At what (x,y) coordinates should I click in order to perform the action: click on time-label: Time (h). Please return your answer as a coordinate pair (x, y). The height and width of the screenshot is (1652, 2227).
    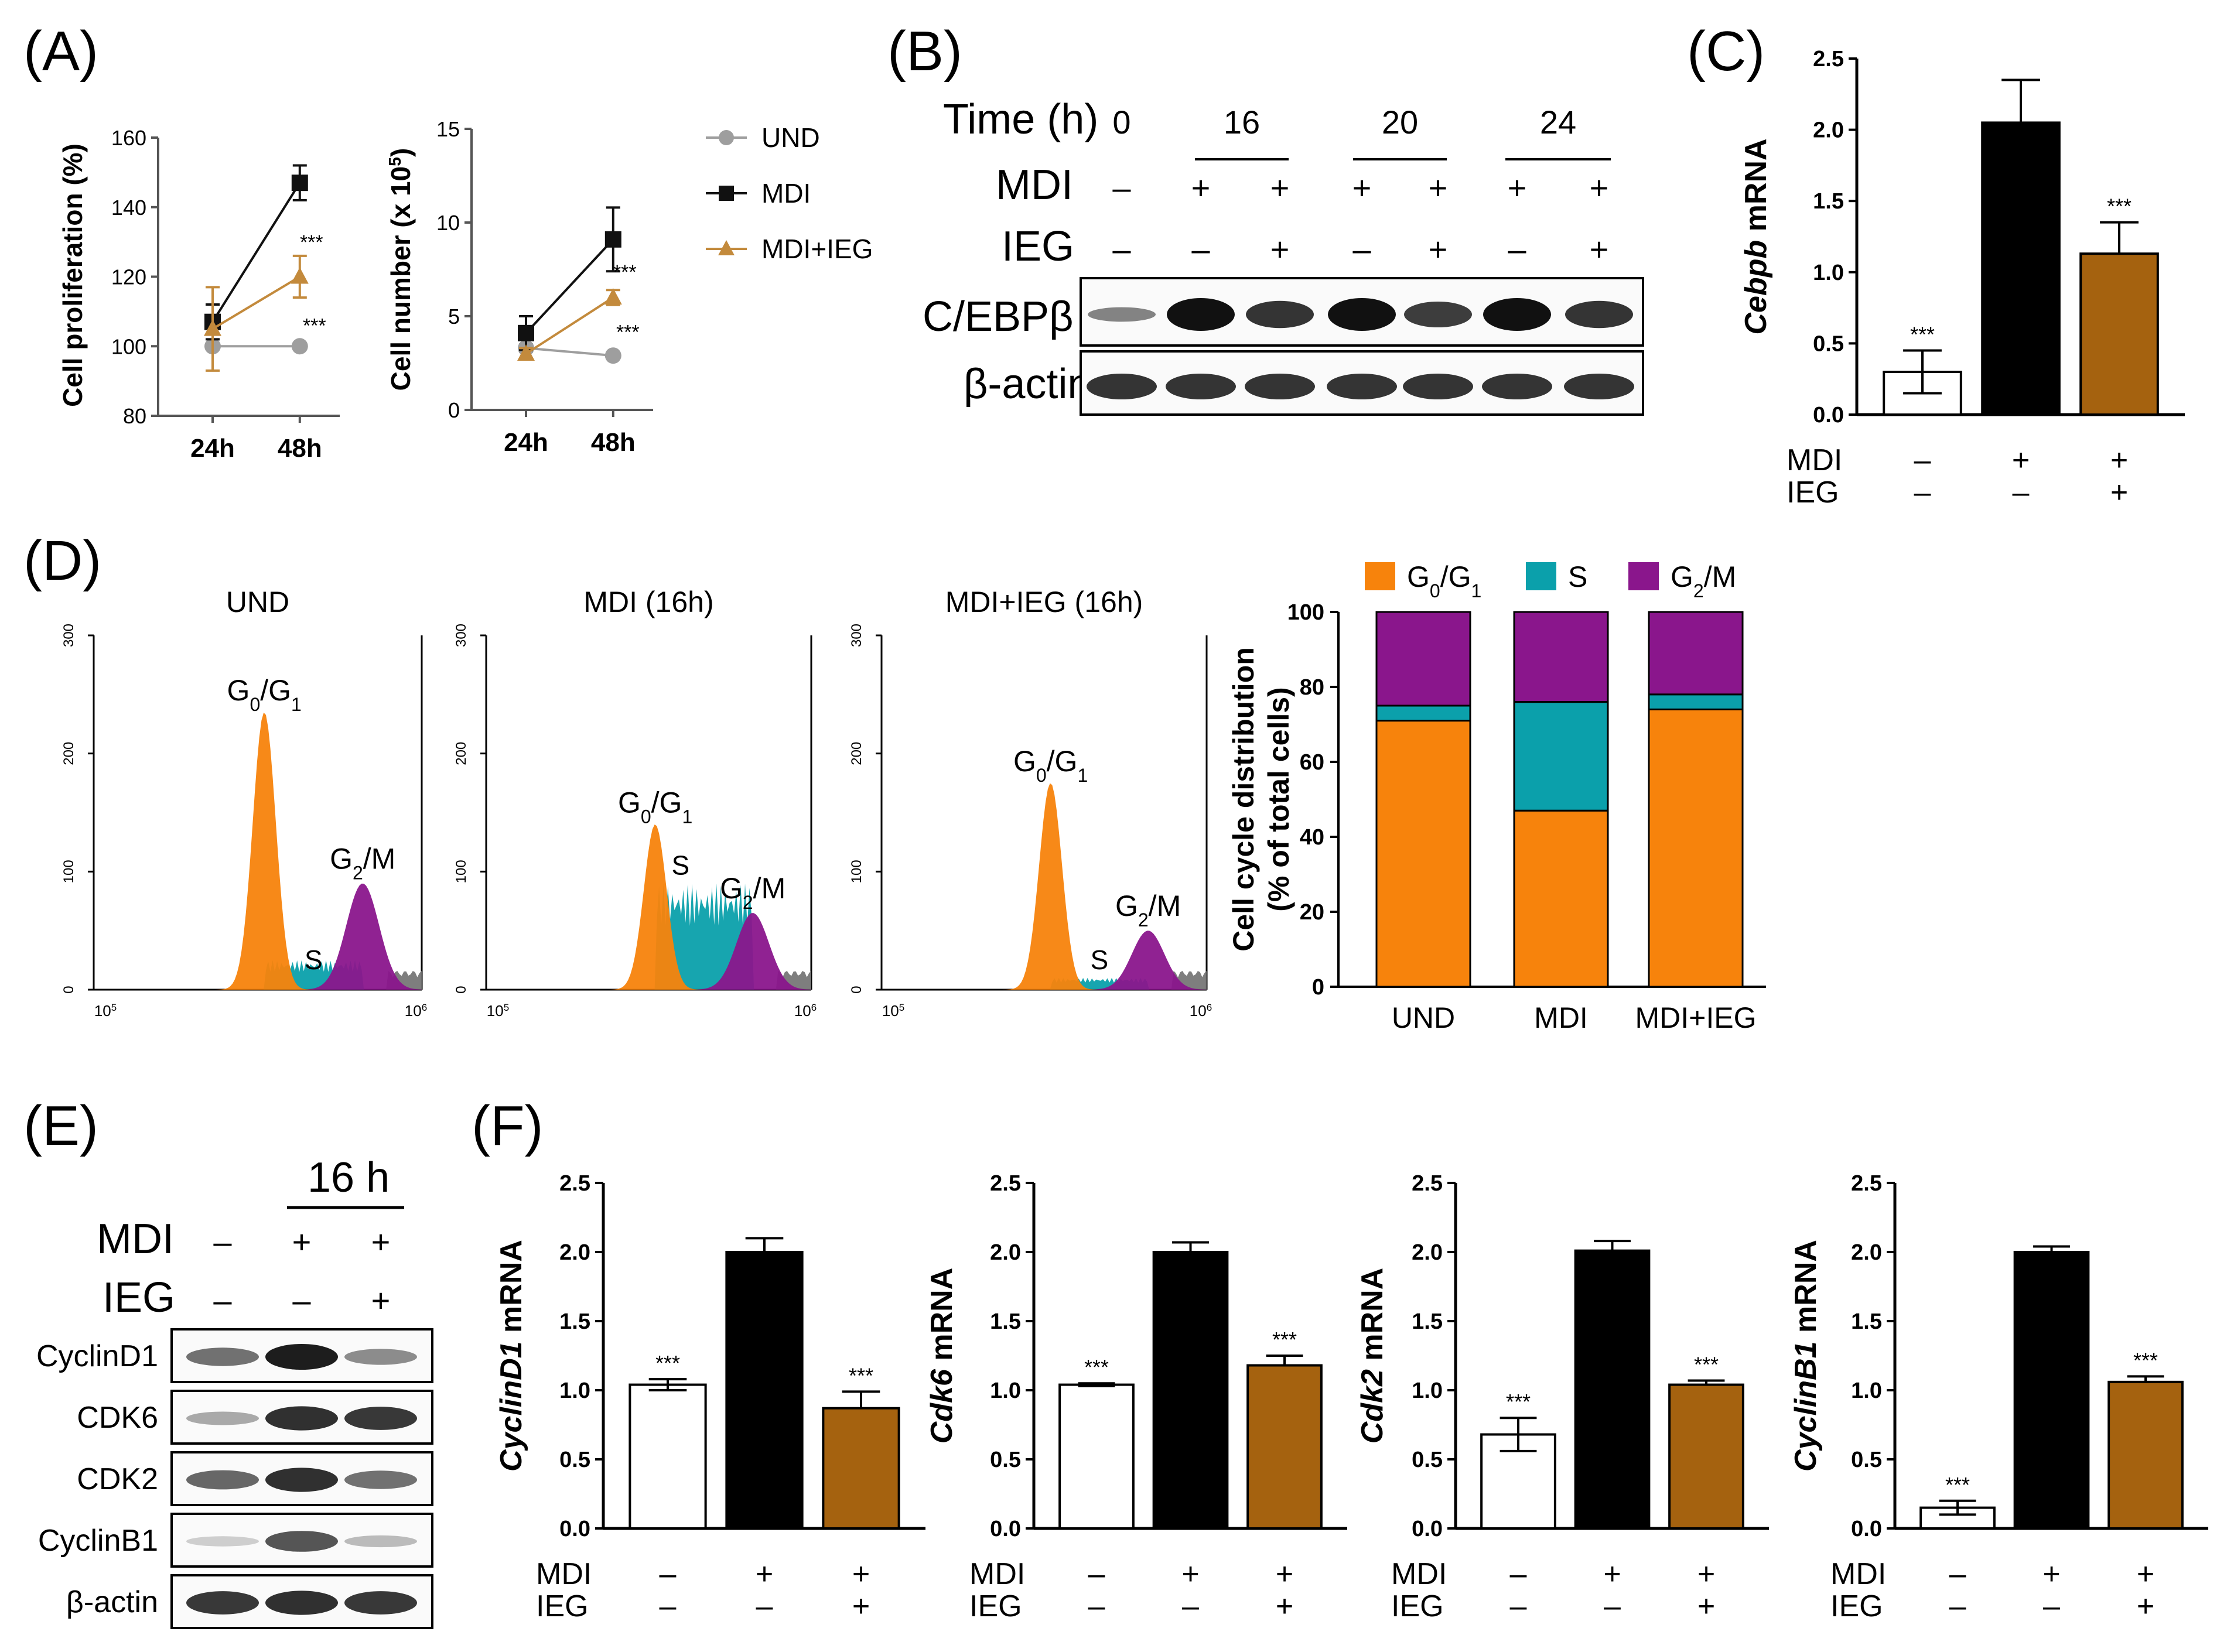
    Looking at the image, I should click on (1020, 119).